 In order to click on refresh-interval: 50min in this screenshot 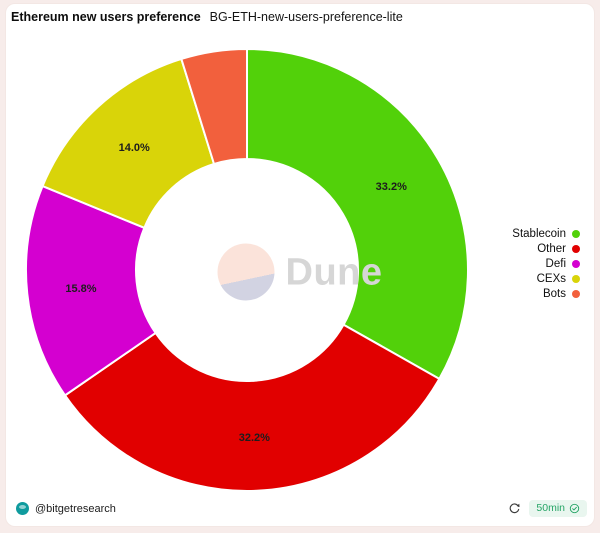, I will do `click(550, 508)`.